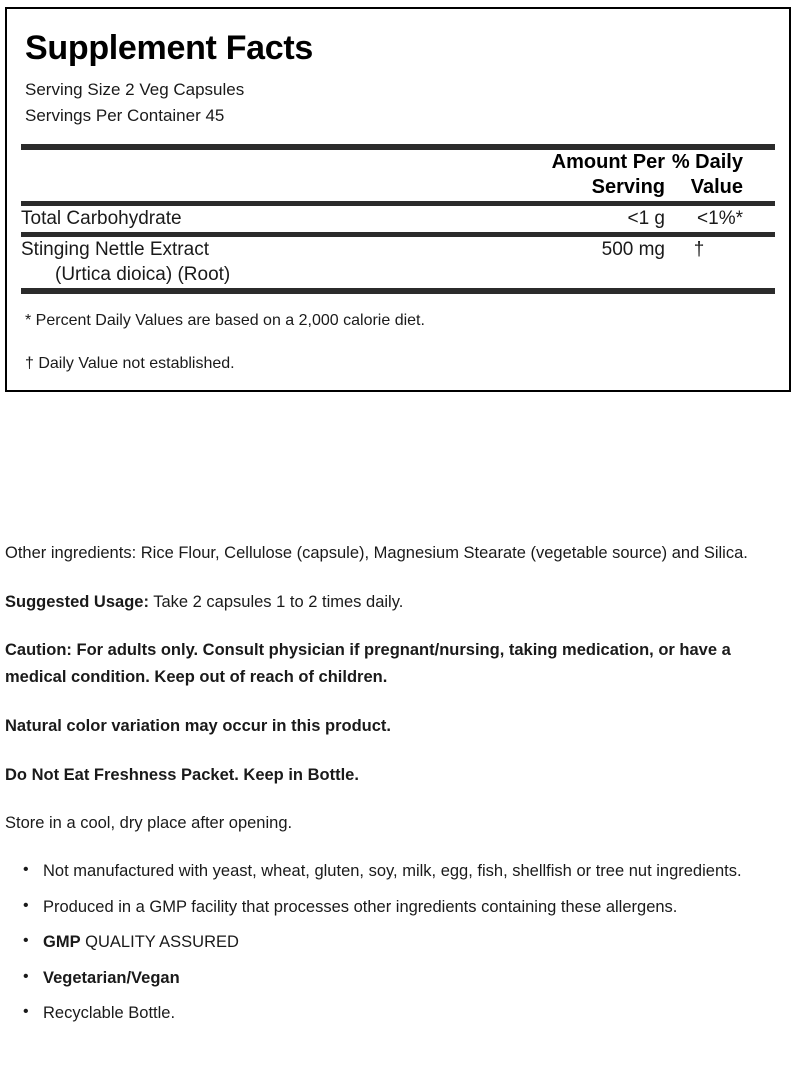 The width and height of the screenshot is (800, 1077). I want to click on list-item: GMP QUALITY ASSURED, so click(398, 942).